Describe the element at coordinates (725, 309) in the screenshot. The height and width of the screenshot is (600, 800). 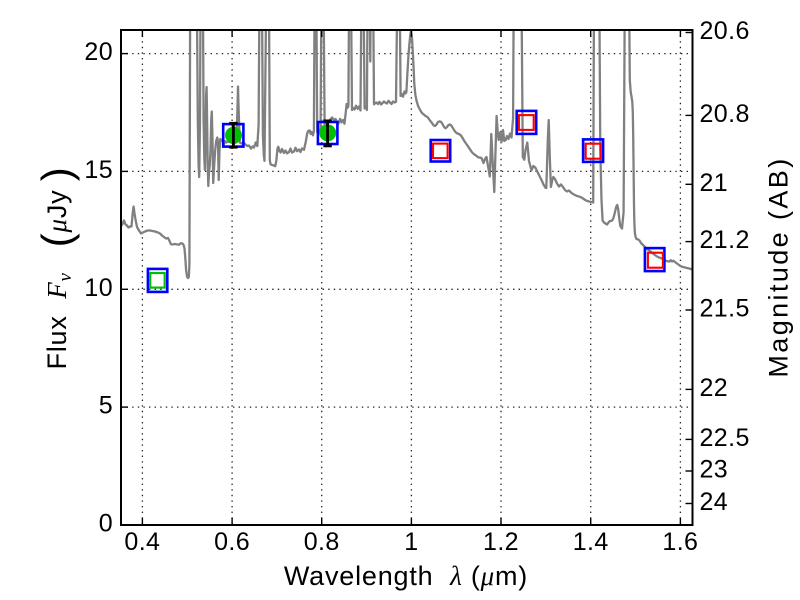
I see `svg-text: 21.5` at that location.